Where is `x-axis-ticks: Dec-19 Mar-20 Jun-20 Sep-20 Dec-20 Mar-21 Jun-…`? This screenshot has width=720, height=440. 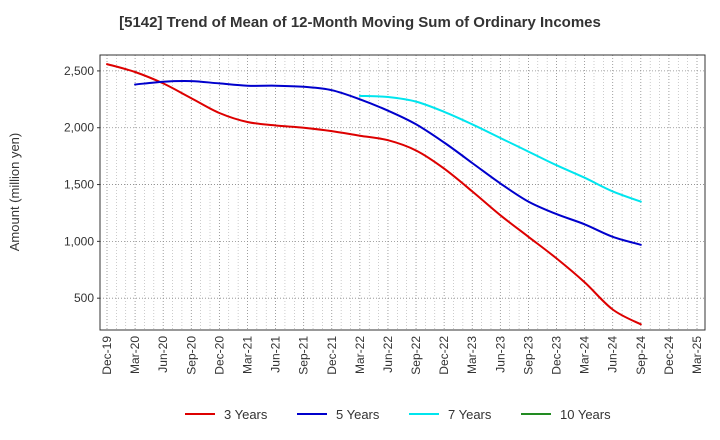 x-axis-ticks: Dec-19 Mar-20 Jun-20 Sep-20 Dec-20 Mar-21 Jun-… is located at coordinates (402, 355).